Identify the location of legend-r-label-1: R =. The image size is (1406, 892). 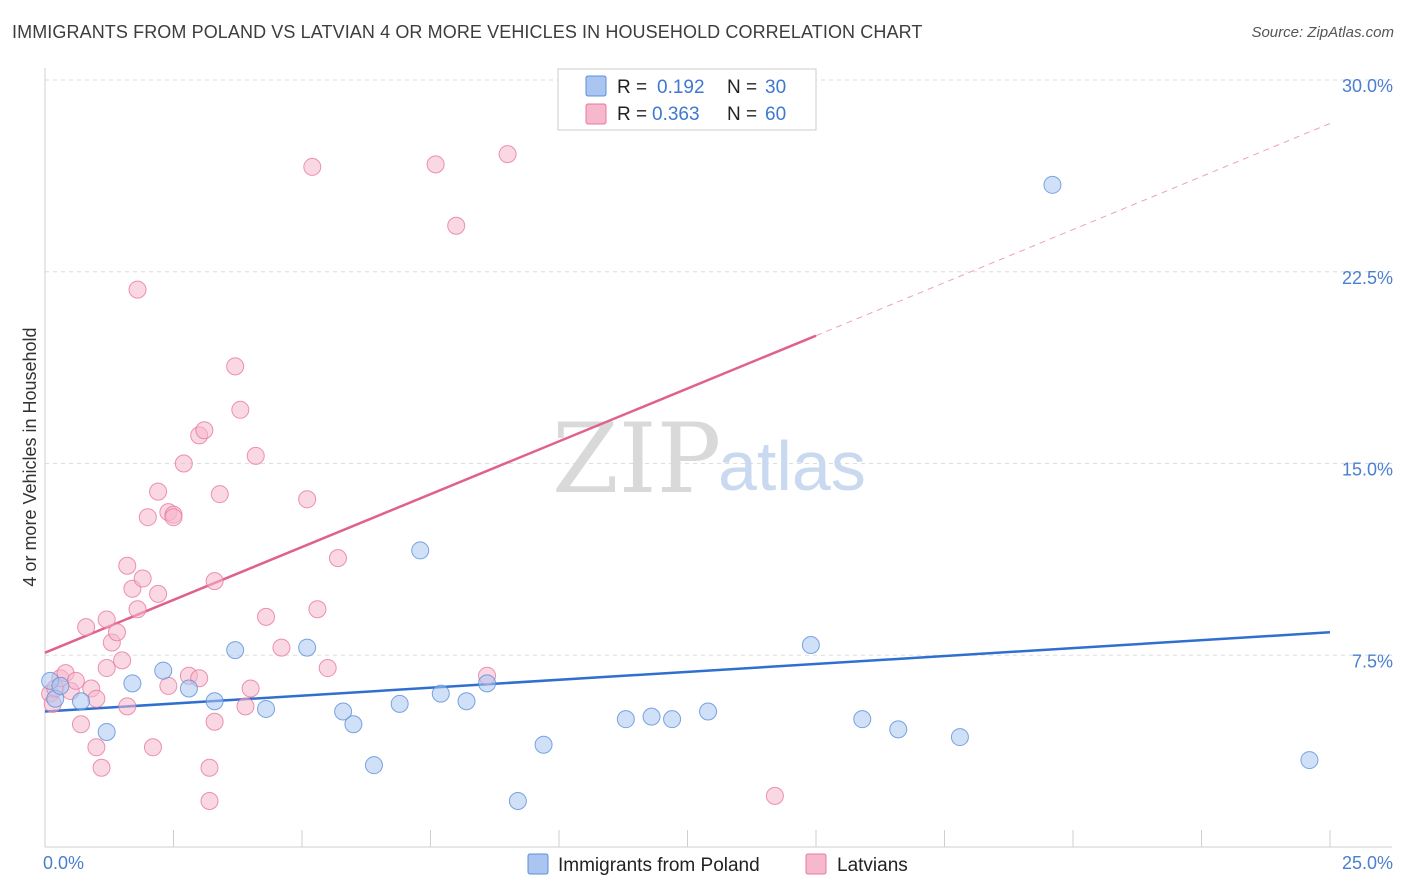
(632, 114).